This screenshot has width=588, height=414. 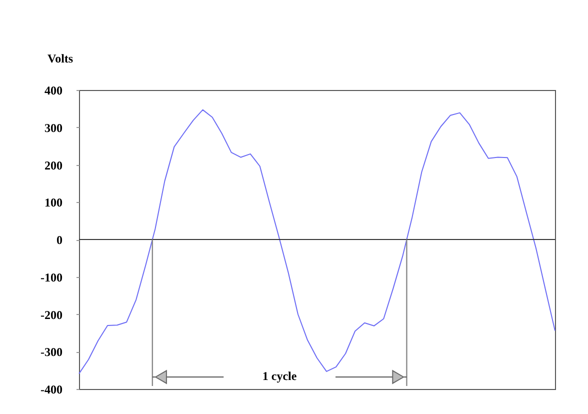 What do you see at coordinates (51, 352) in the screenshot?
I see `y-tick-label: -300` at bounding box center [51, 352].